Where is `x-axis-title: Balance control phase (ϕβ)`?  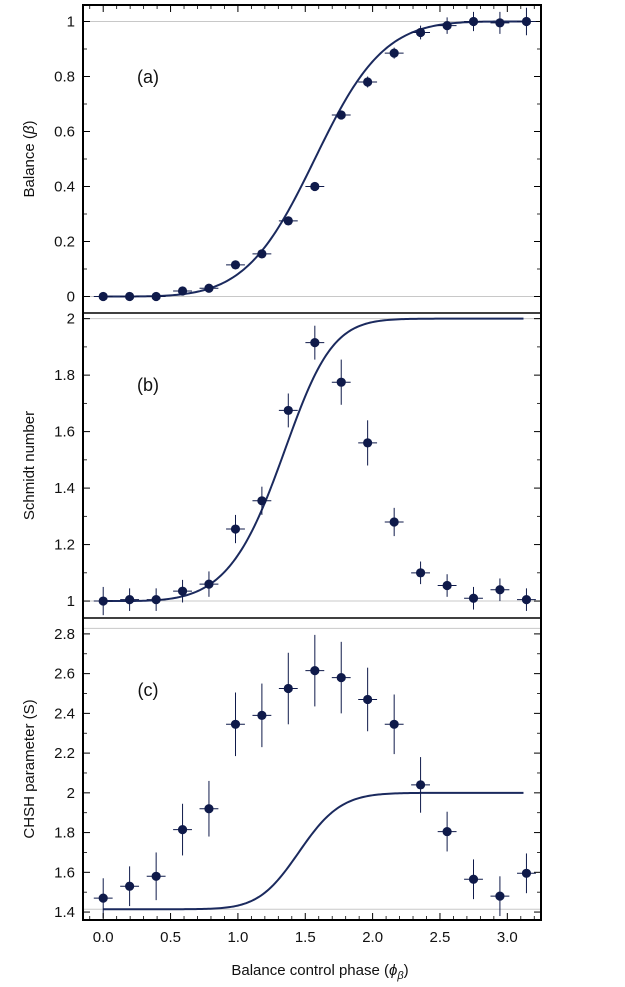 x-axis-title: Balance control phase (ϕβ) is located at coordinates (319, 972).